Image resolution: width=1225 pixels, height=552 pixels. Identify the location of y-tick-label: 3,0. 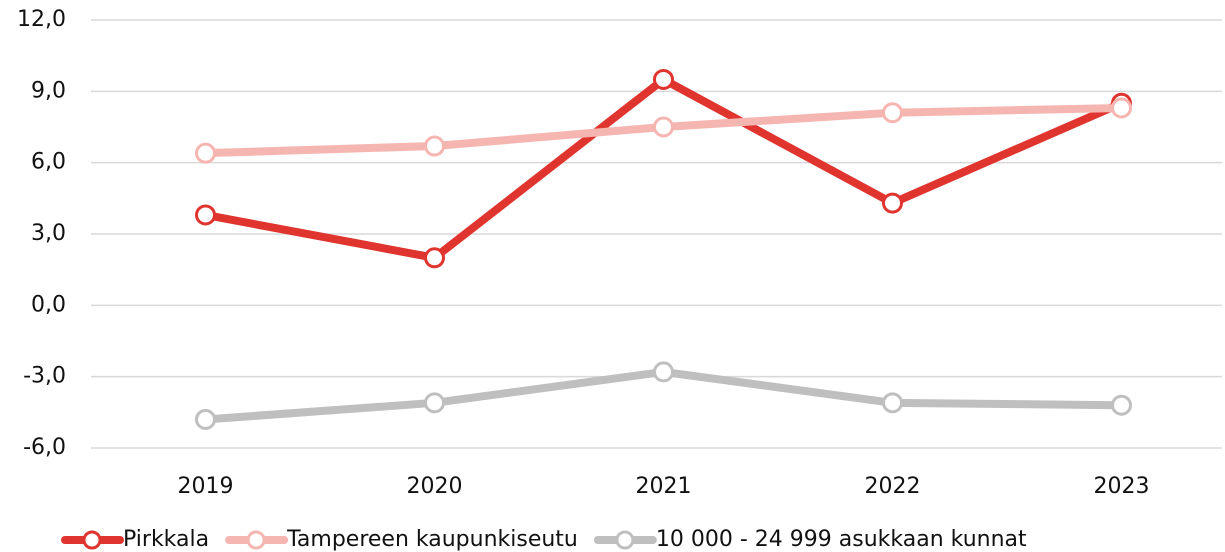
(48, 233).